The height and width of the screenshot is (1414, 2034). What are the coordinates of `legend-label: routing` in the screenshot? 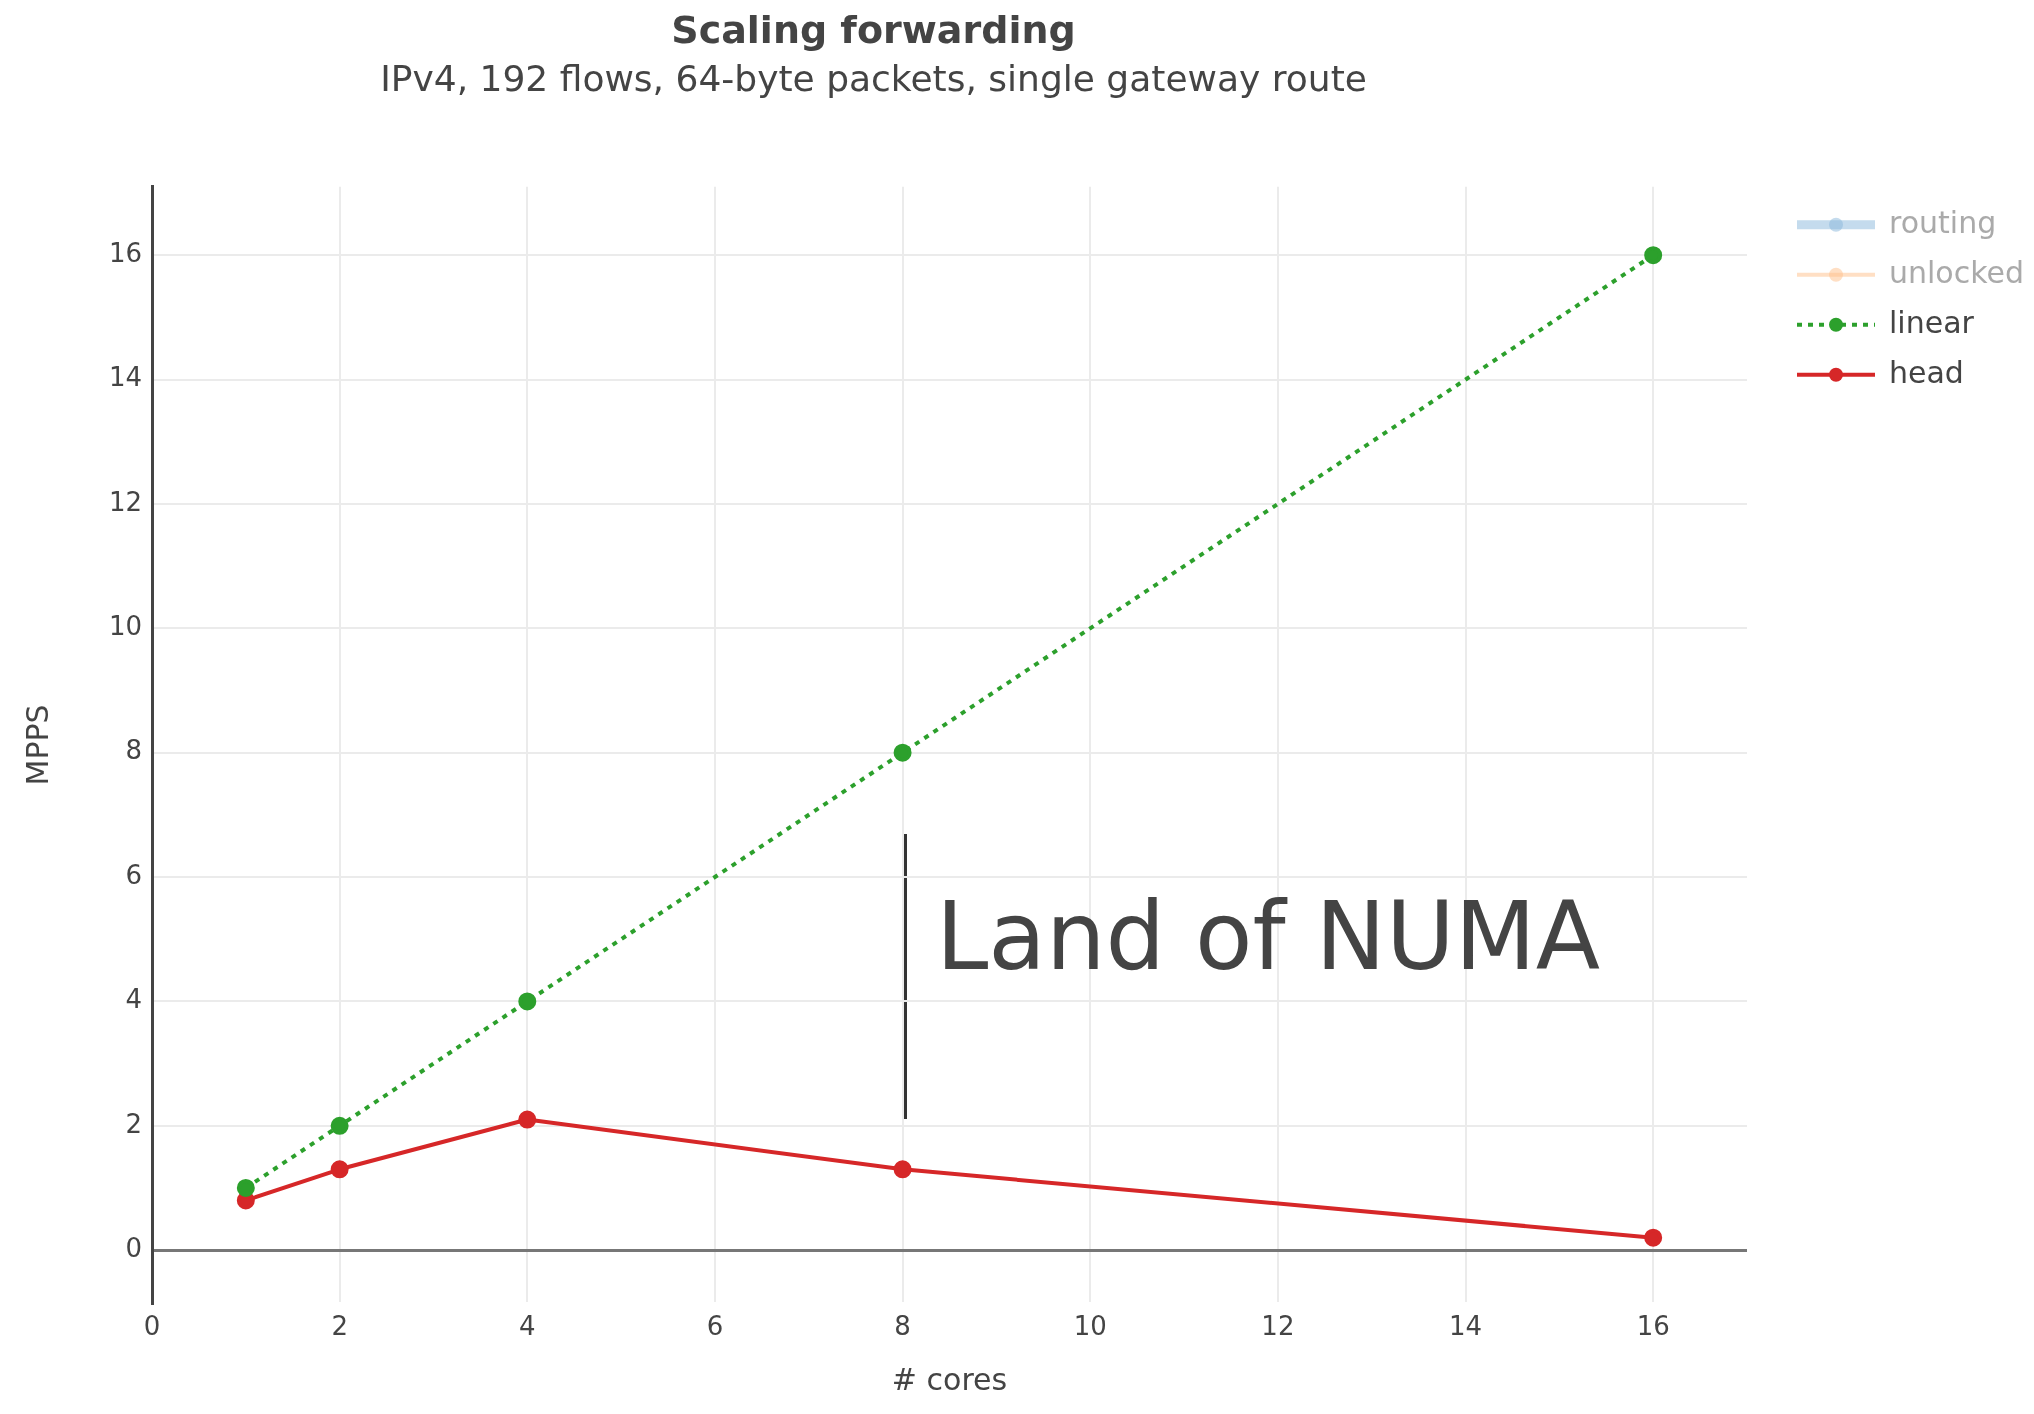 It's located at (1943, 222).